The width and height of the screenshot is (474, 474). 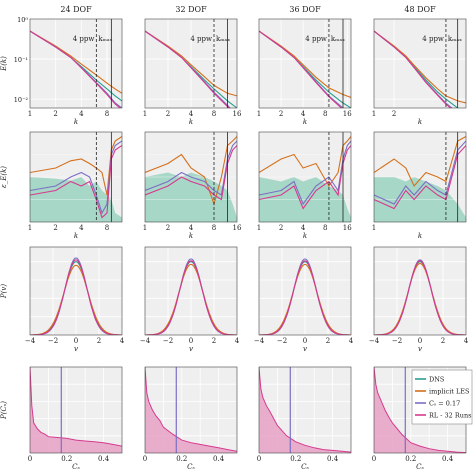 What do you see at coordinates (76, 407) in the screenshot?
I see `rl-cs-line` at bounding box center [76, 407].